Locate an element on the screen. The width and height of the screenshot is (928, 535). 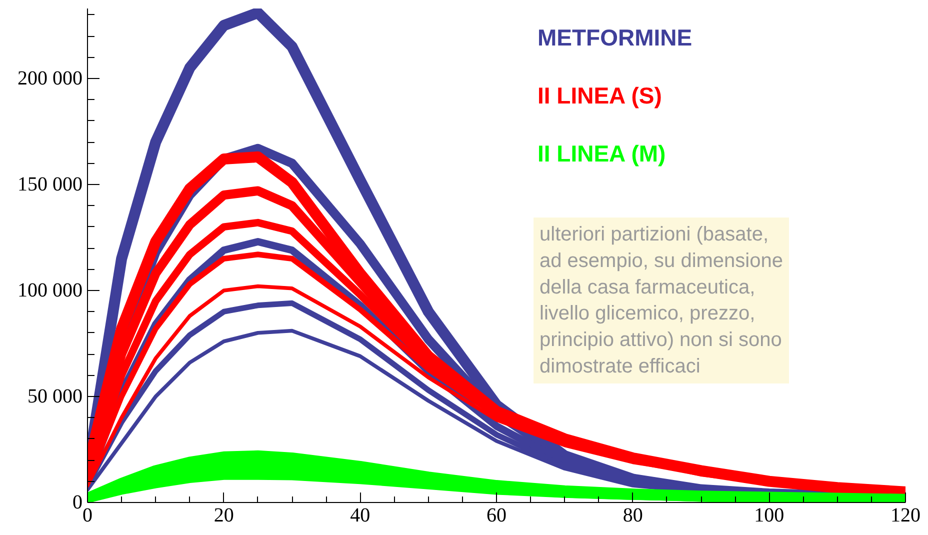
y-tick-label: 200 000 is located at coordinates (50, 78).